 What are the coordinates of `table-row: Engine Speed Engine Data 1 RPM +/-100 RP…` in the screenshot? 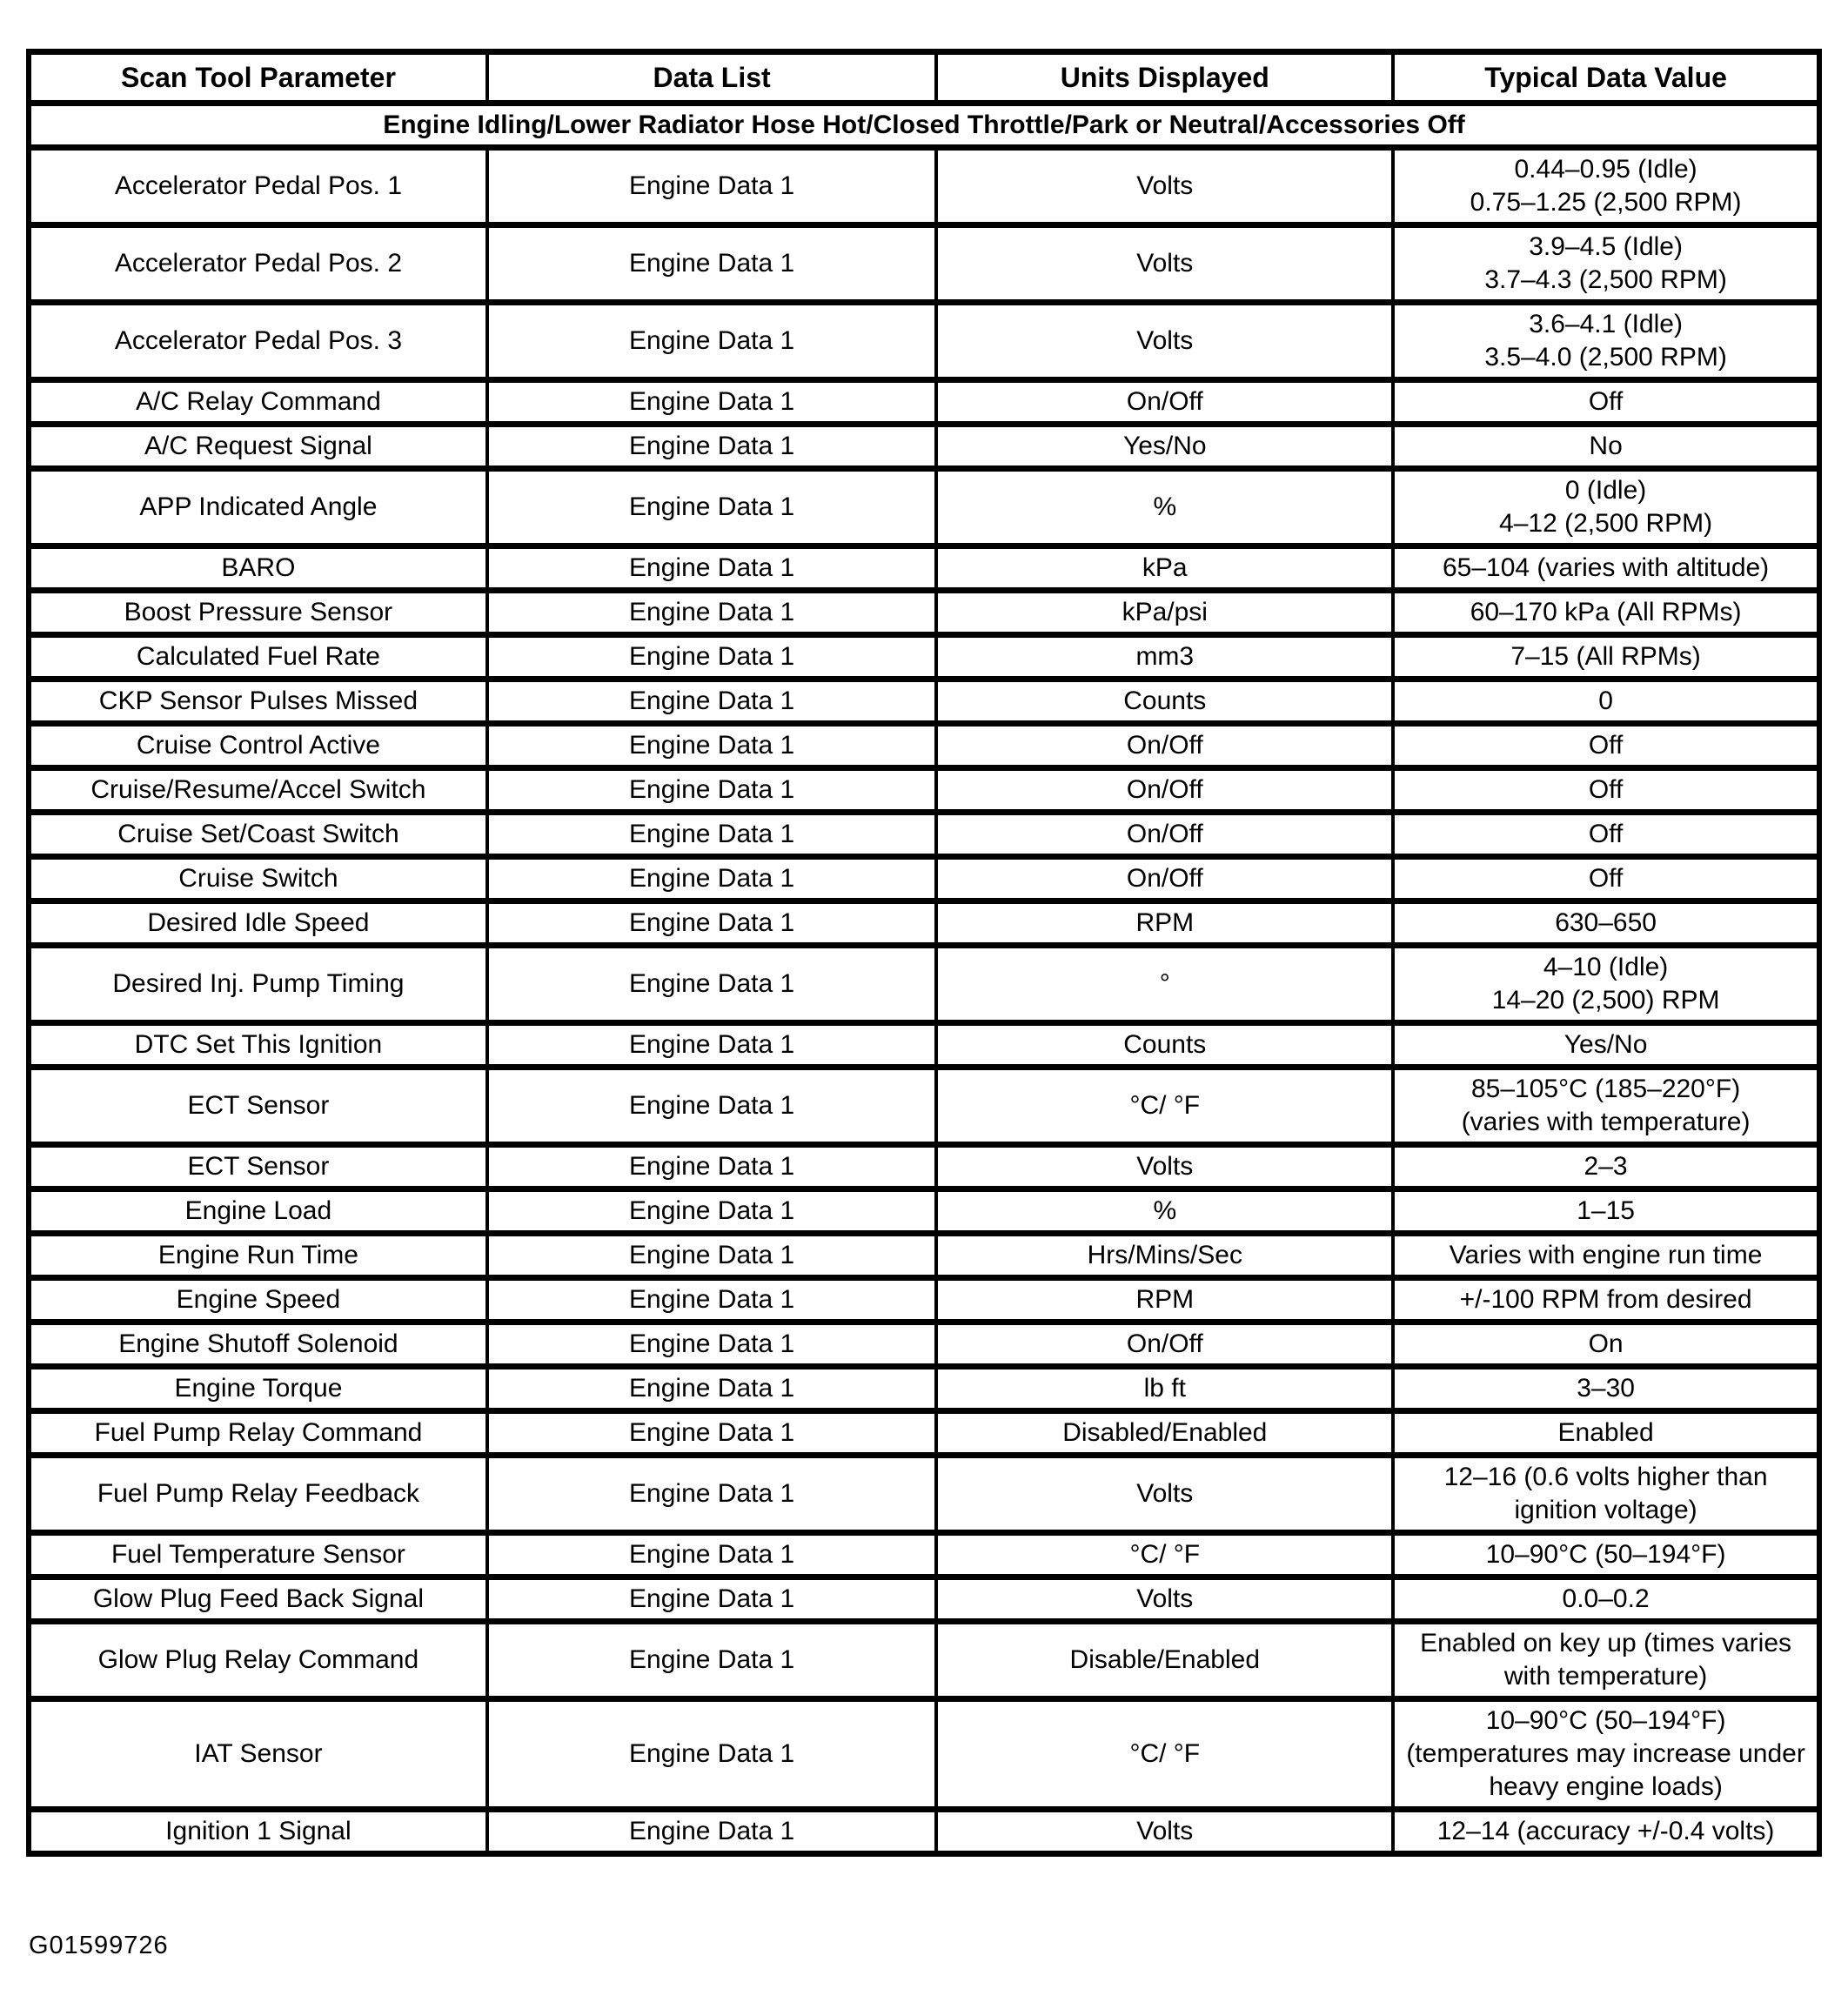 It's located at (924, 1300).